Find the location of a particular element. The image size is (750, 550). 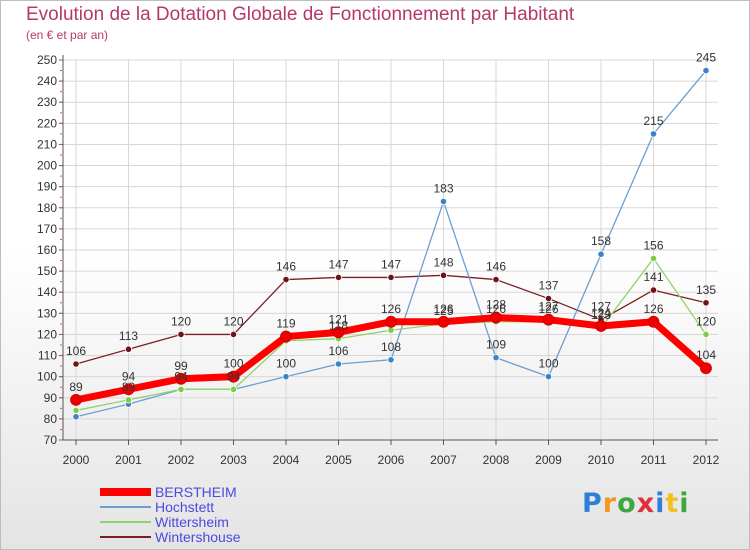

y-tick-label: 150 is located at coordinates (47, 271).